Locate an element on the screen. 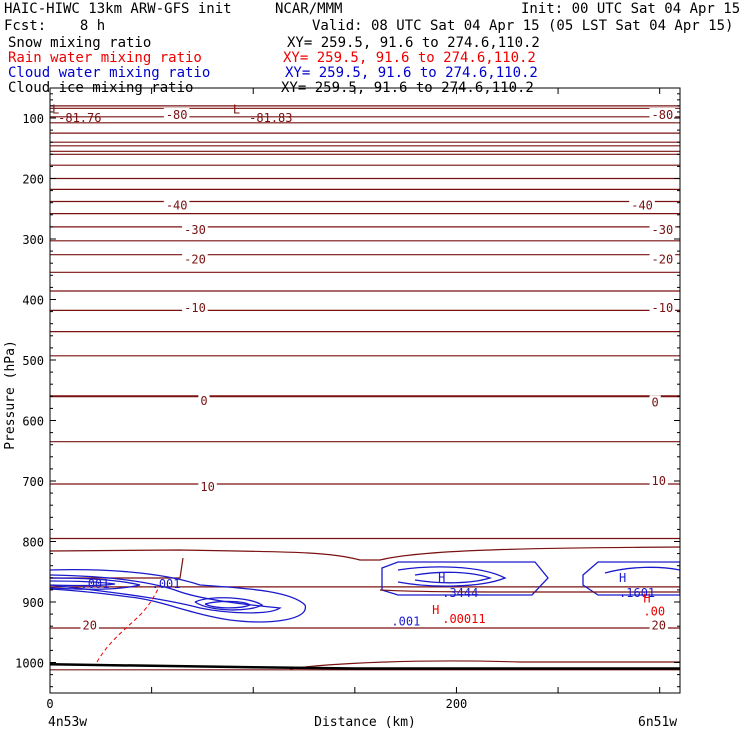 This screenshot has width=740, height=740. isotherm-label-15: 20 is located at coordinates (659, 626).